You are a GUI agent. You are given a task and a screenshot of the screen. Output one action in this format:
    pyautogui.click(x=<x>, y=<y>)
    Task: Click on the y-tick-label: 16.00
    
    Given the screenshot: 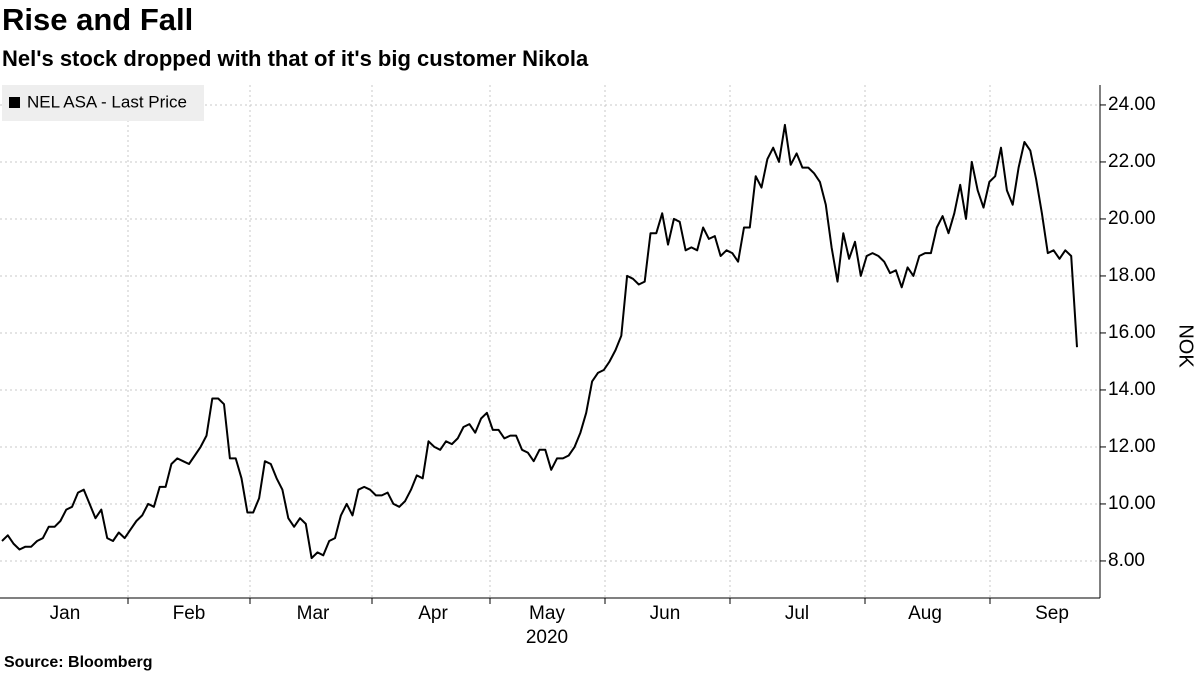 What is the action you would take?
    pyautogui.click(x=1132, y=332)
    